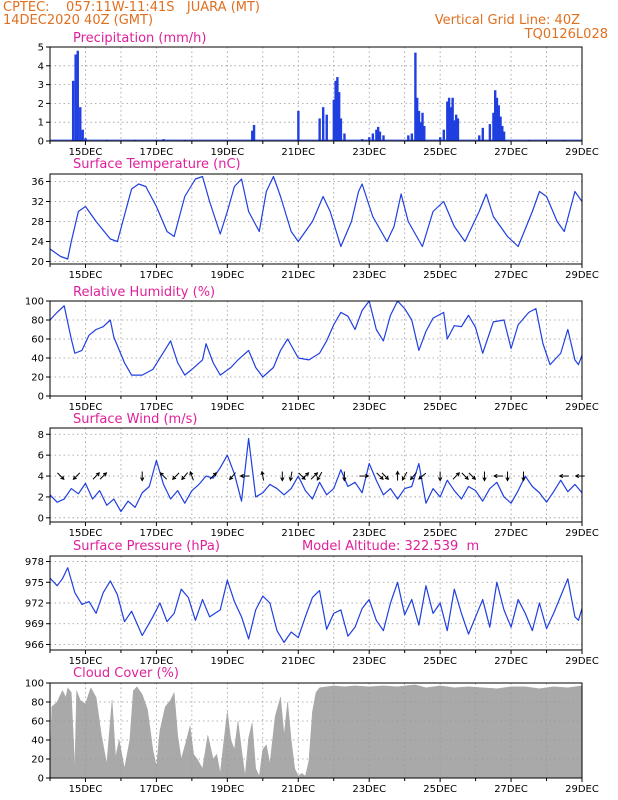 This screenshot has height=800, width=618. What do you see at coordinates (34, 684) in the screenshot?
I see `cloud-ytick-label: 100` at bounding box center [34, 684].